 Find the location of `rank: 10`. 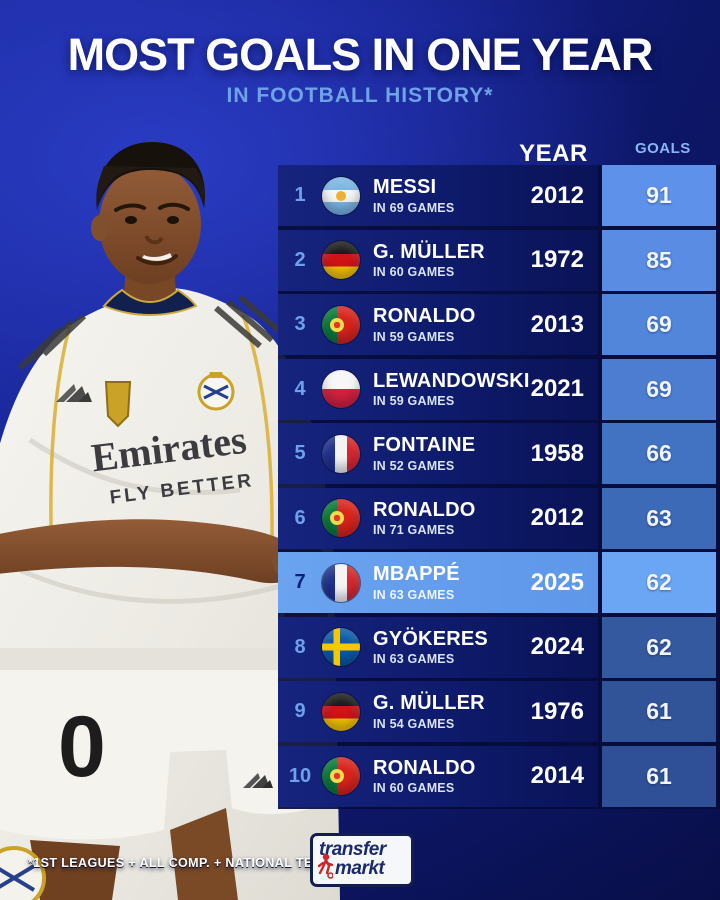

rank: 10 is located at coordinates (300, 775).